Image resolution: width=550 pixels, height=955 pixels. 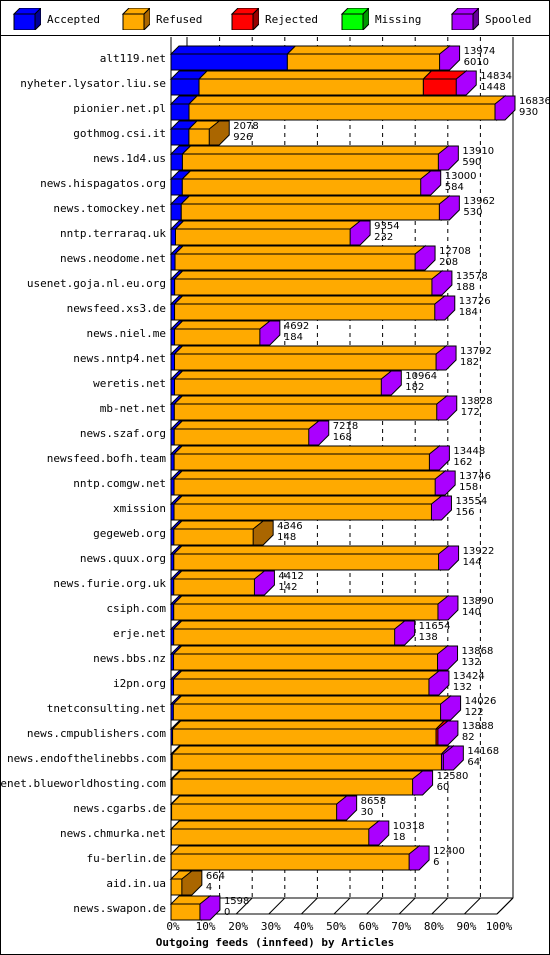 What do you see at coordinates (116, 308) in the screenshot?
I see `row-label-newsfeed-xs3-de: newsfeed.xs3.de` at bounding box center [116, 308].